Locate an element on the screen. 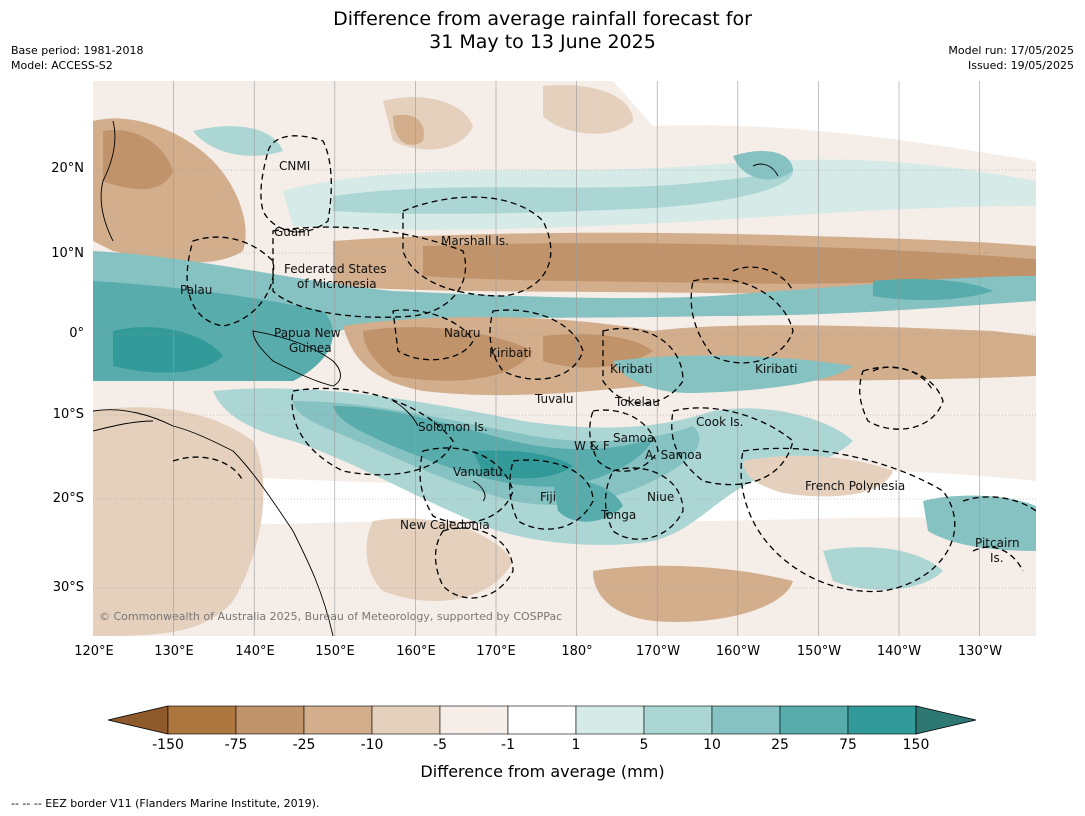  lon-label-170e: 170°E is located at coordinates (496, 651).